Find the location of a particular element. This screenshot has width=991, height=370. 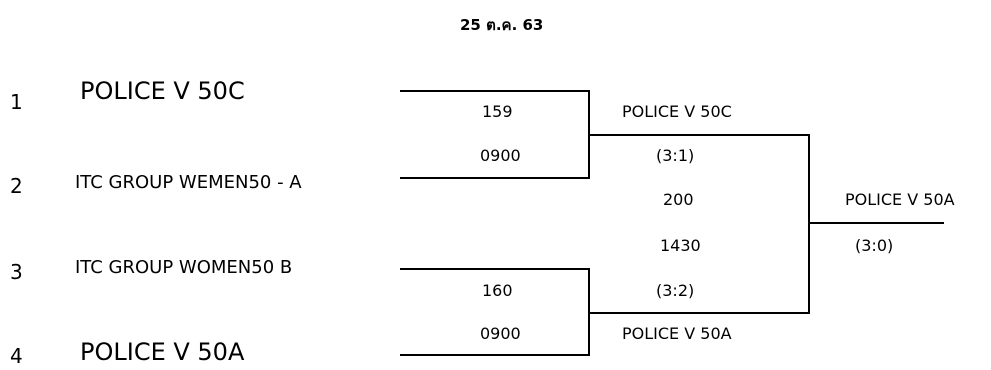

semi-bottom-winner: POLICE V 50A is located at coordinates (677, 333).